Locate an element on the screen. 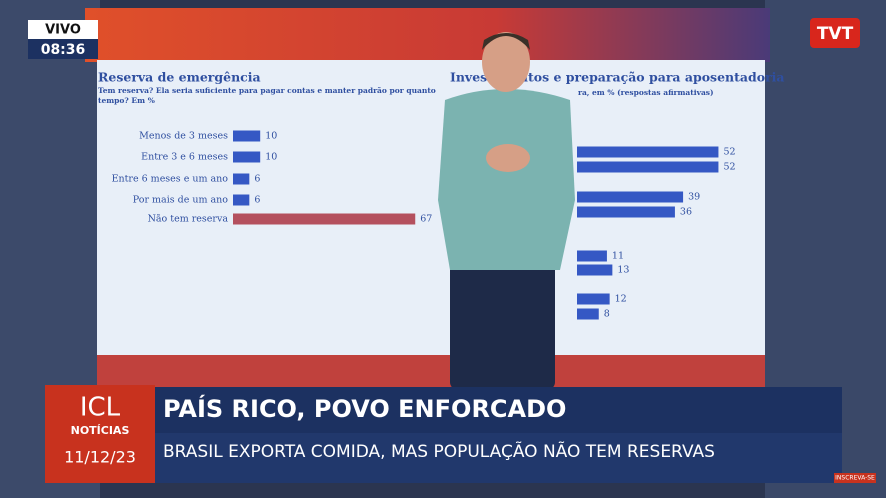 Image resolution: width=886 pixels, height=498 pixels. channel-logo: TVT is located at coordinates (835, 34).